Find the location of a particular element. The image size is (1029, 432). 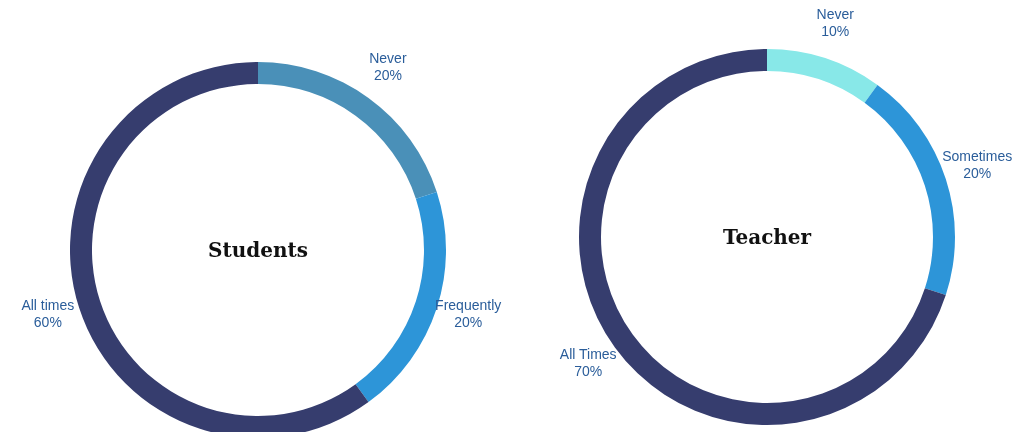

text: Teacher is located at coordinates (767, 237).